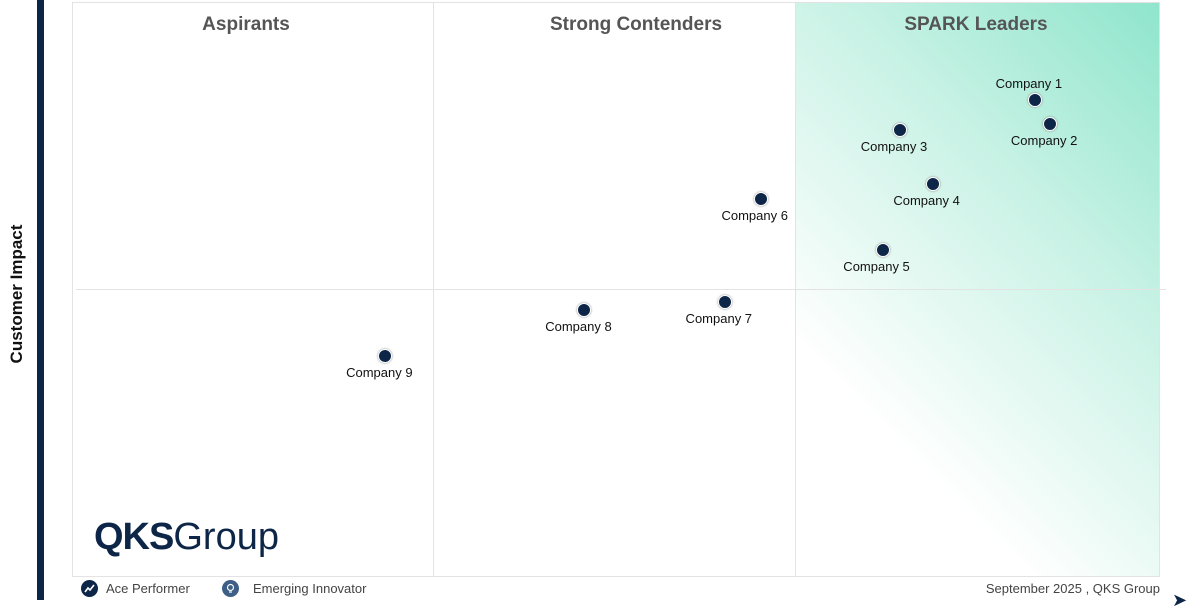  What do you see at coordinates (926, 201) in the screenshot?
I see `data-point-label: Company 4` at bounding box center [926, 201].